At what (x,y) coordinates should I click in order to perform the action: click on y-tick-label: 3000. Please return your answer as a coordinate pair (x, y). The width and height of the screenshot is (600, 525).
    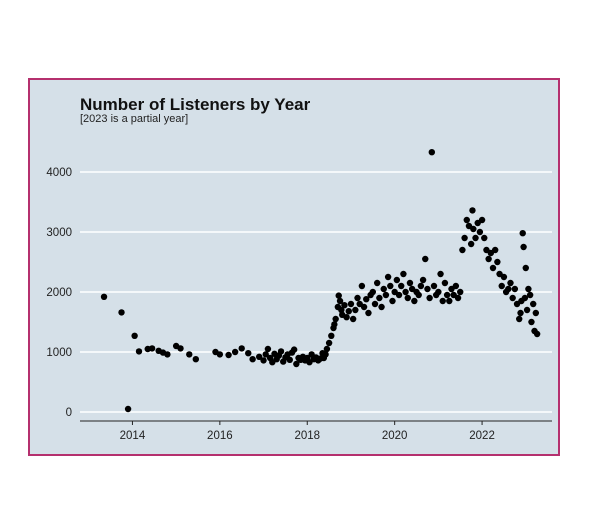
    Looking at the image, I should click on (59, 233).